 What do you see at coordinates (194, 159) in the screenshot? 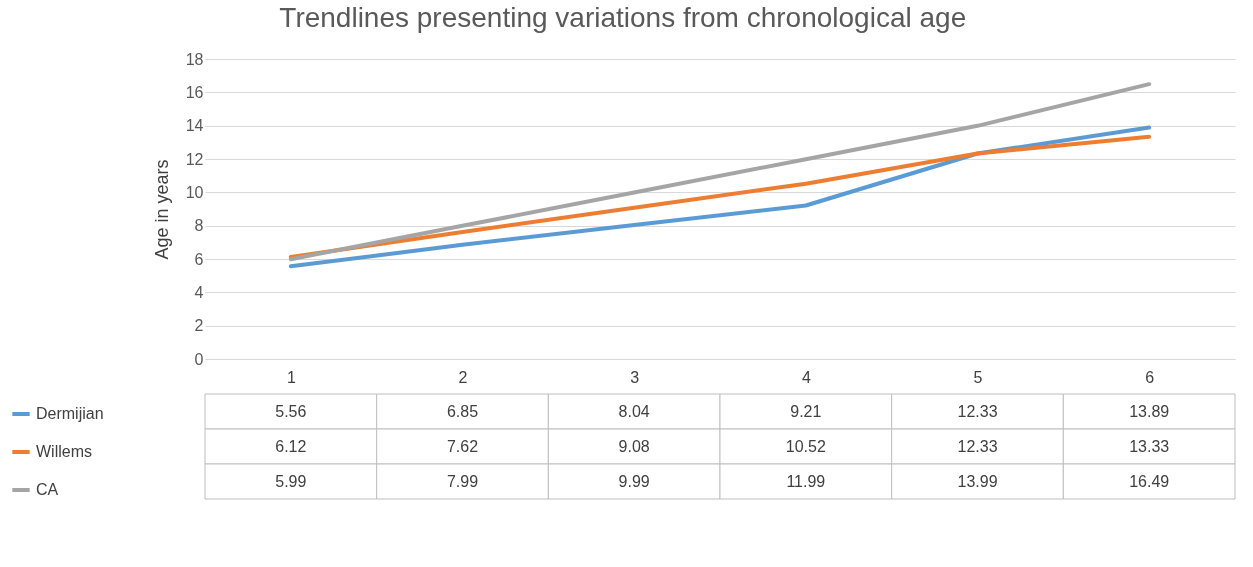
I see `y-tick-label: 12` at bounding box center [194, 159].